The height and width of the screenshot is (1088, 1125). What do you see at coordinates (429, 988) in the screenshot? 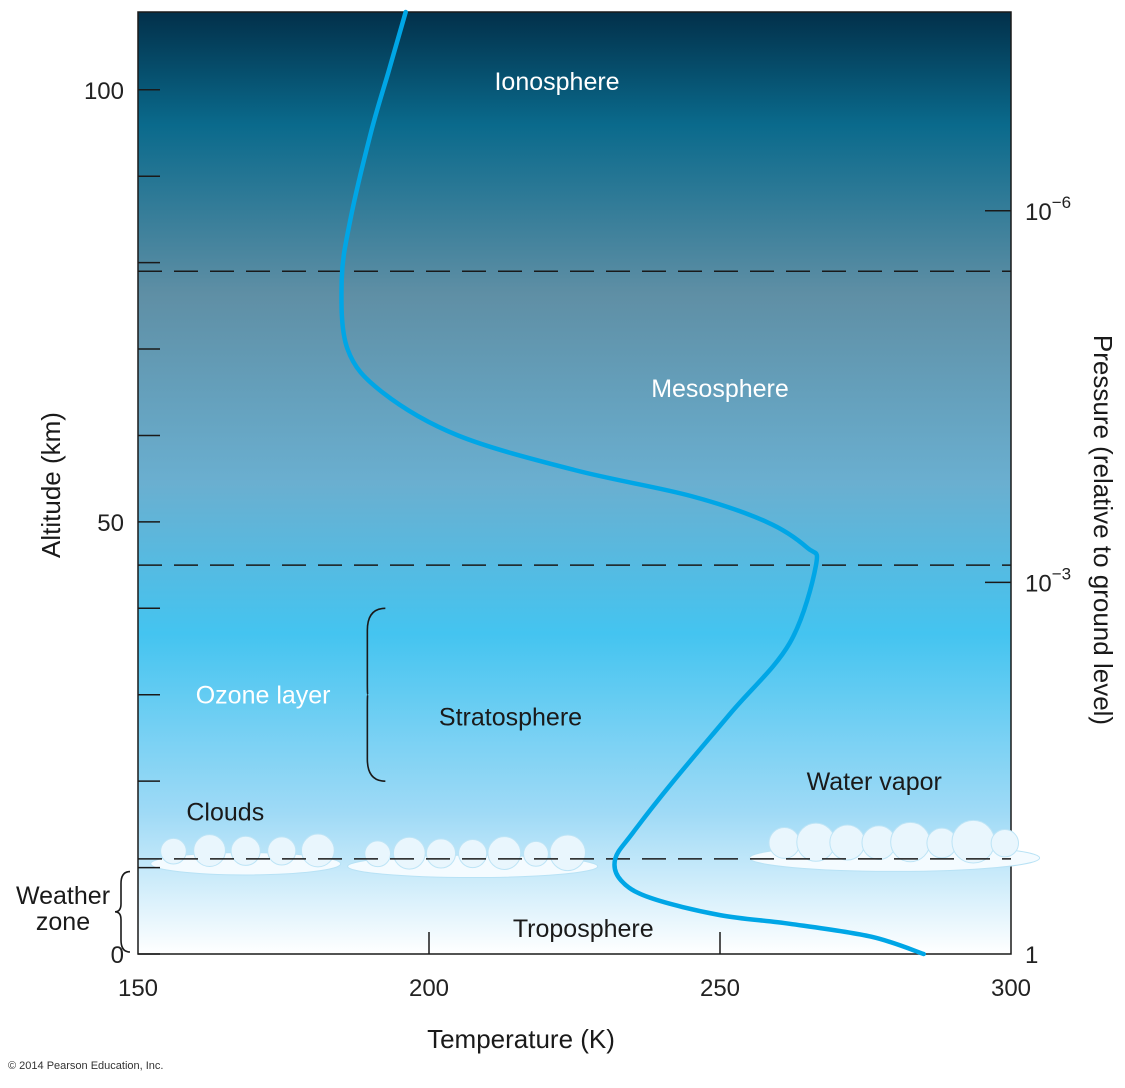
I see `x-tick-label: 200` at bounding box center [429, 988].